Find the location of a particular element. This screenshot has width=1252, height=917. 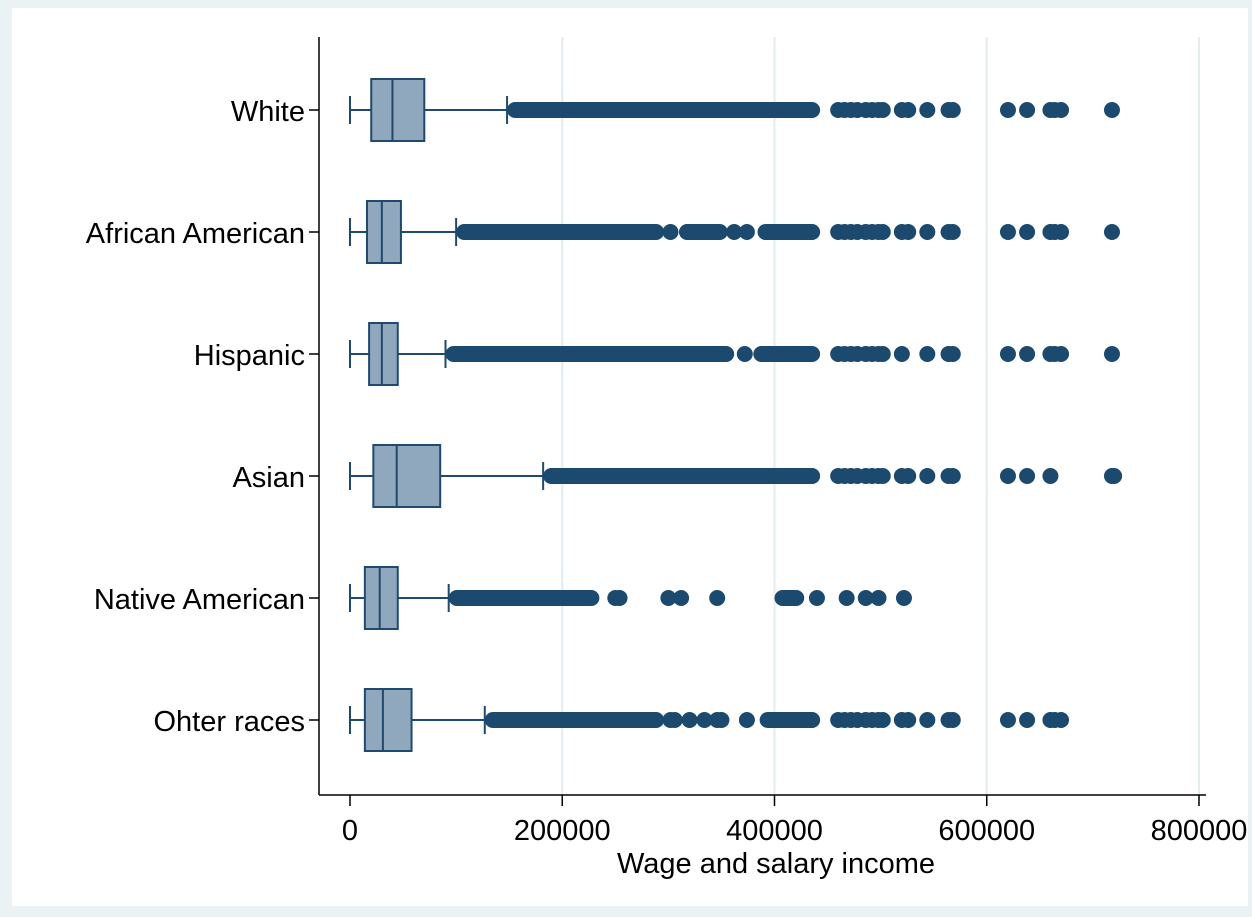

x-tick-label: 0 is located at coordinates (350, 831).